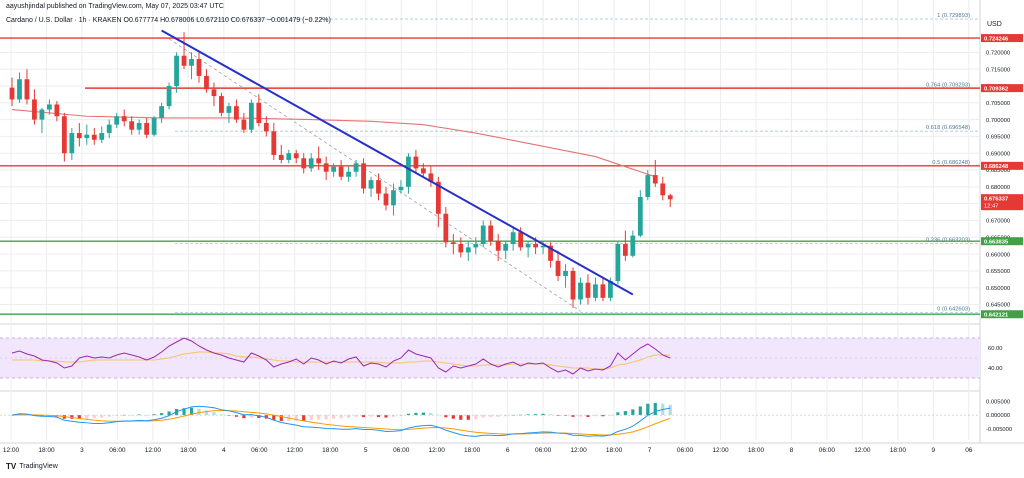  I want to click on fib-level-label: 0.5 (0.686248), so click(951, 163).